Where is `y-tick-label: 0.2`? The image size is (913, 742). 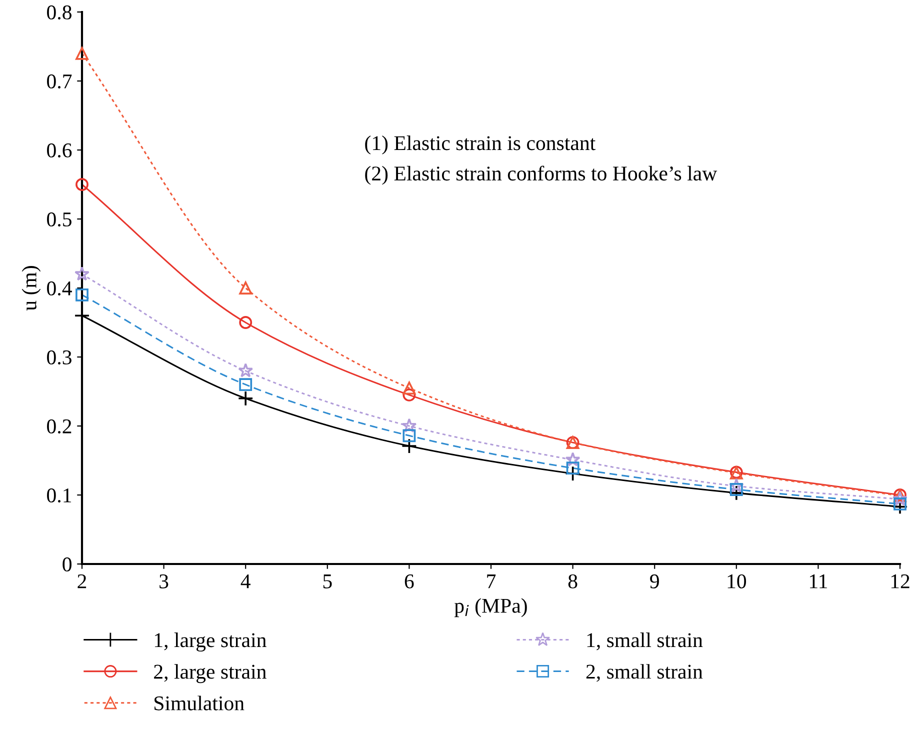 y-tick-label: 0.2 is located at coordinates (59, 426).